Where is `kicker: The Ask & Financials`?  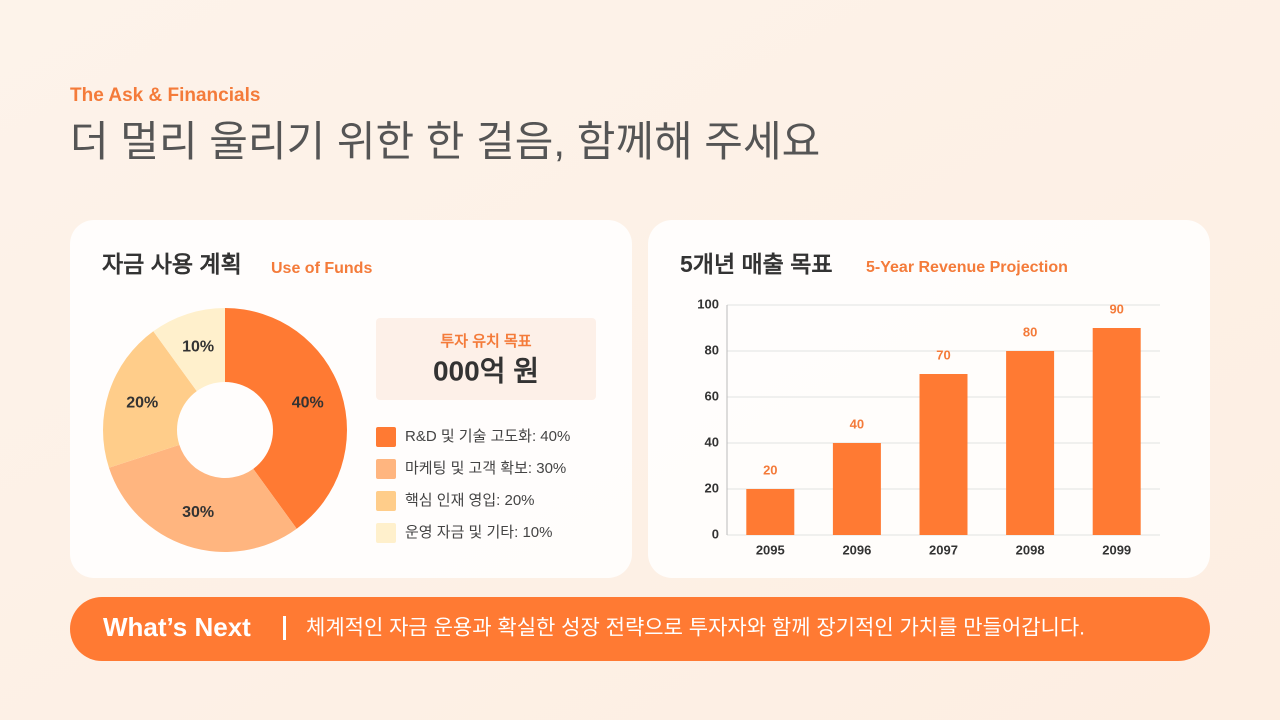 kicker: The Ask & Financials is located at coordinates (165, 95).